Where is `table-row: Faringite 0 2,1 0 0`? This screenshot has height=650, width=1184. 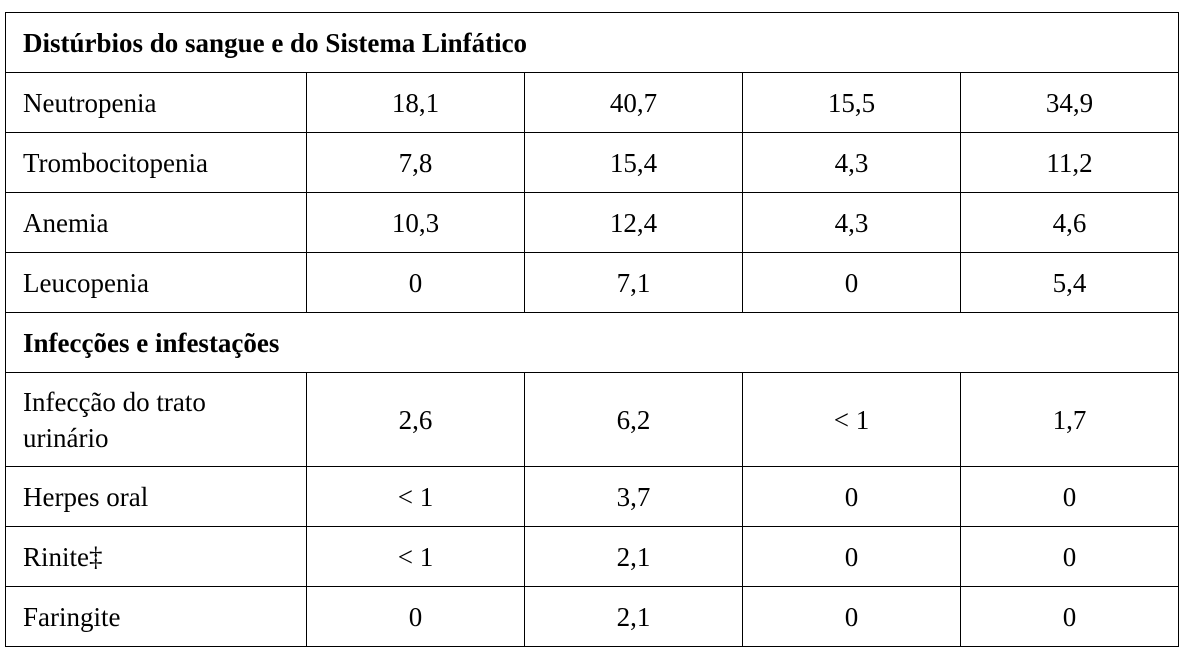 table-row: Faringite 0 2,1 0 0 is located at coordinates (592, 616).